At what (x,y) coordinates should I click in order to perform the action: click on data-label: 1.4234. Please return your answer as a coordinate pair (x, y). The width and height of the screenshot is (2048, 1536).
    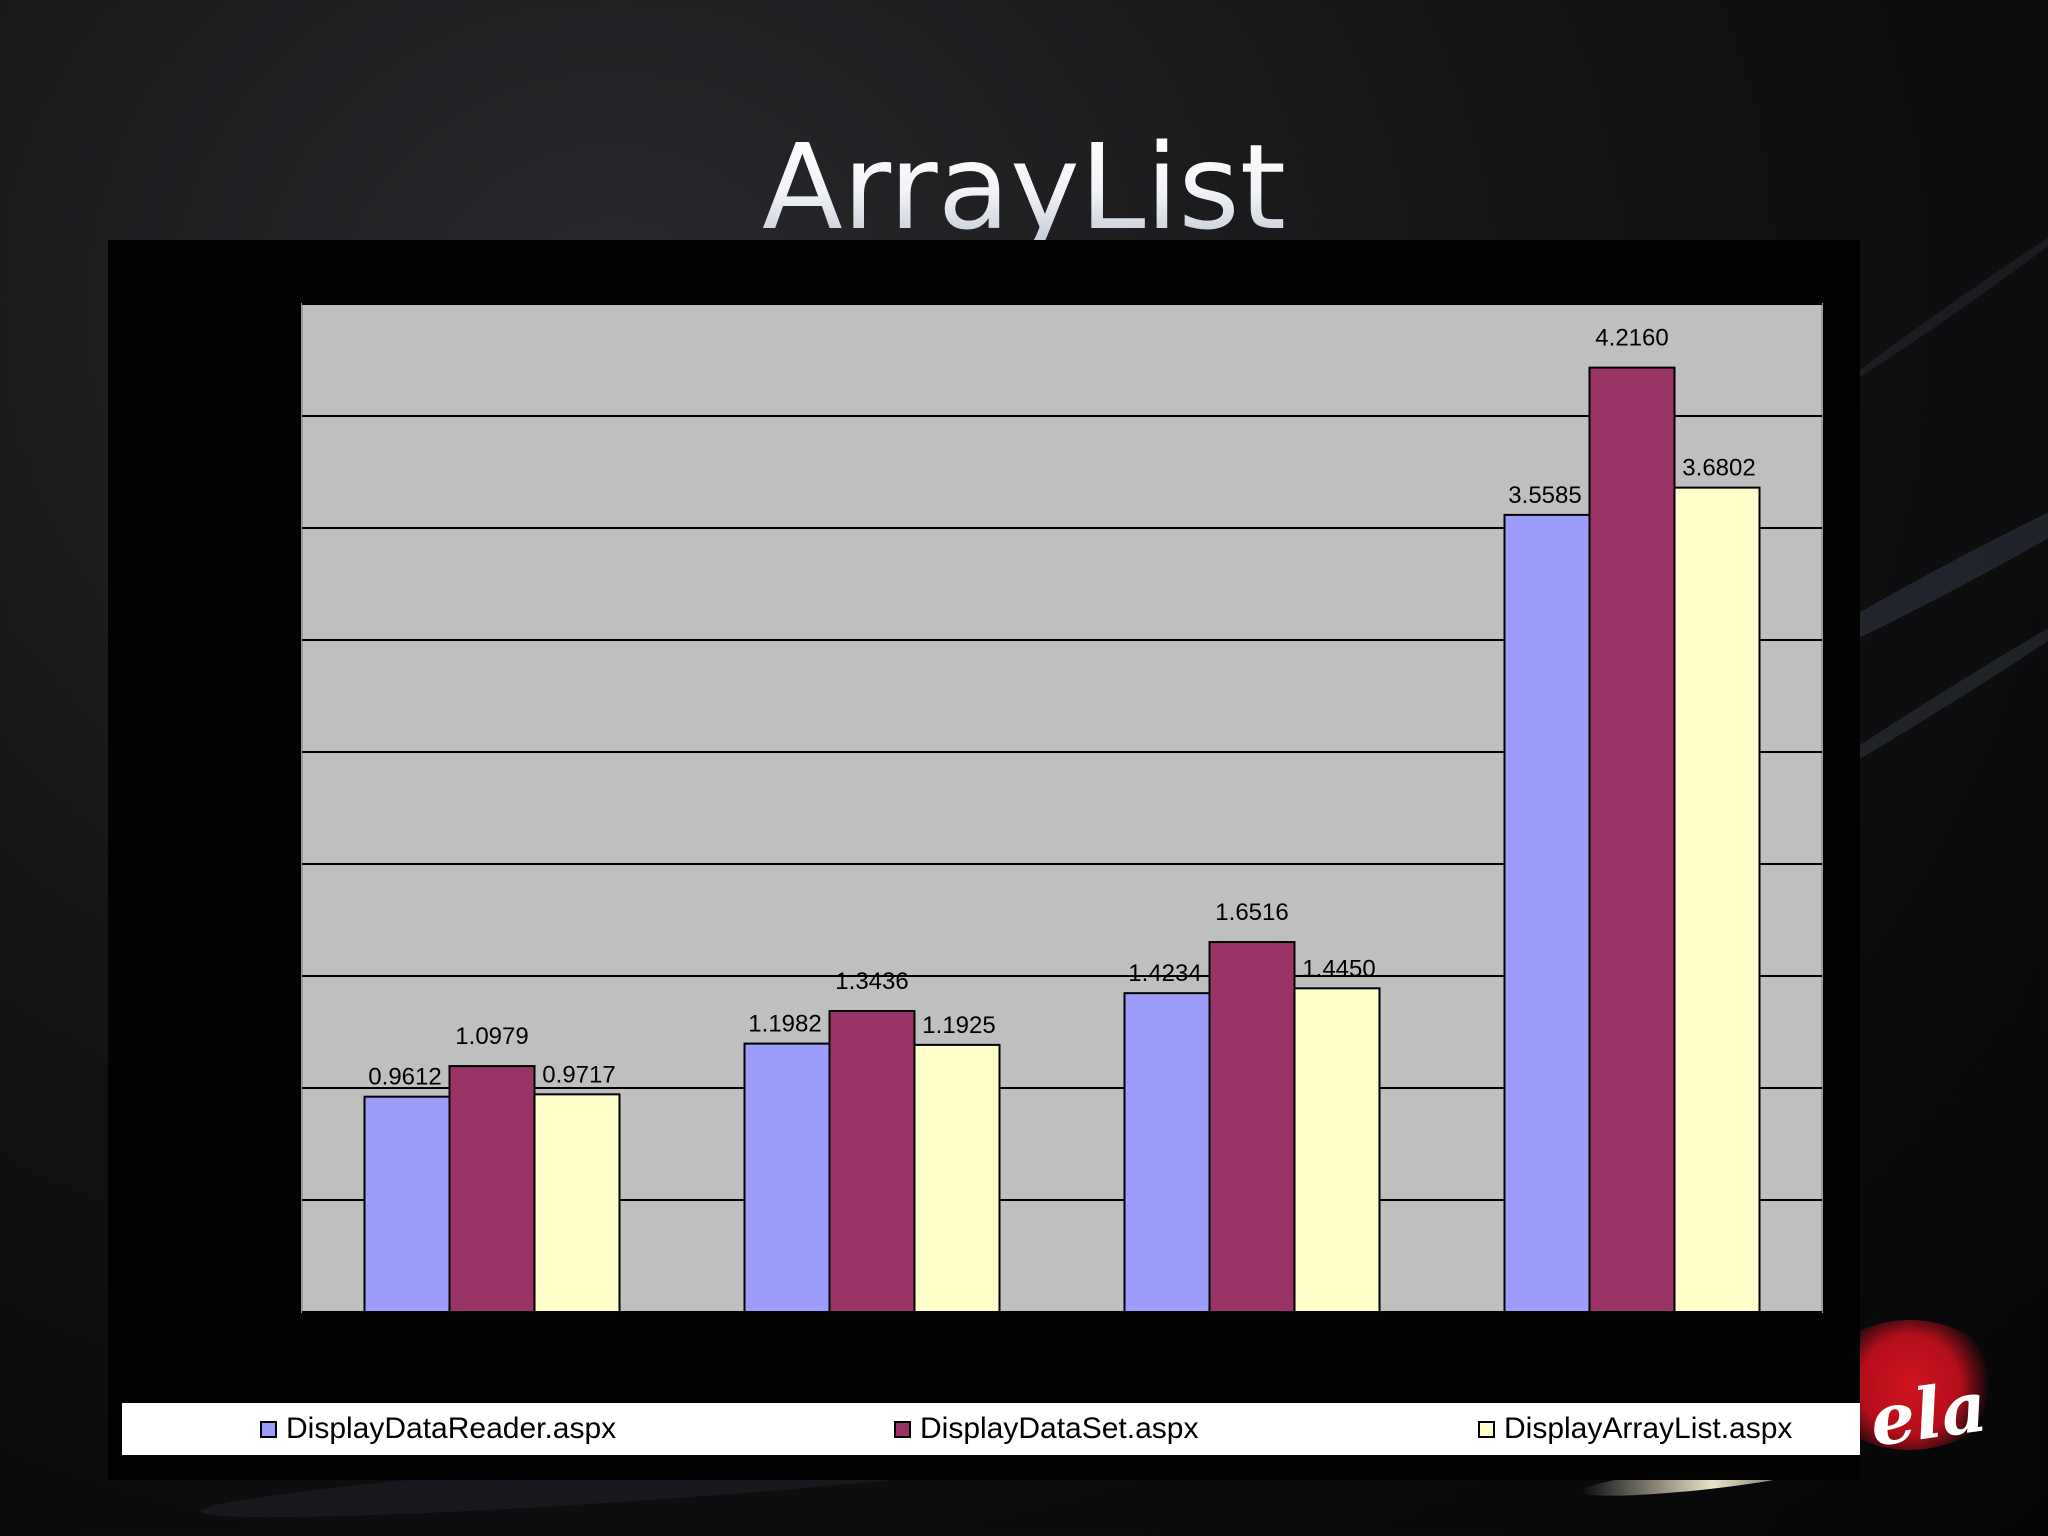
    Looking at the image, I should click on (1164, 973).